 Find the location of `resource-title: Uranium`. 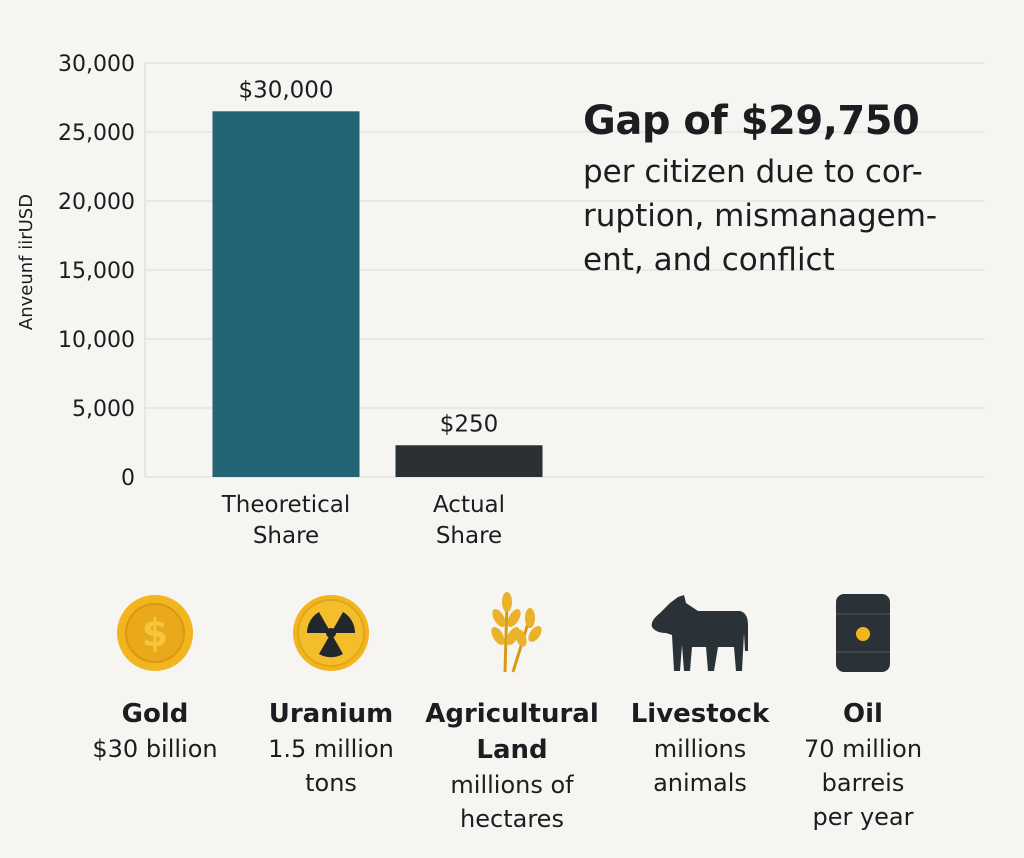

resource-title: Uranium is located at coordinates (331, 714).